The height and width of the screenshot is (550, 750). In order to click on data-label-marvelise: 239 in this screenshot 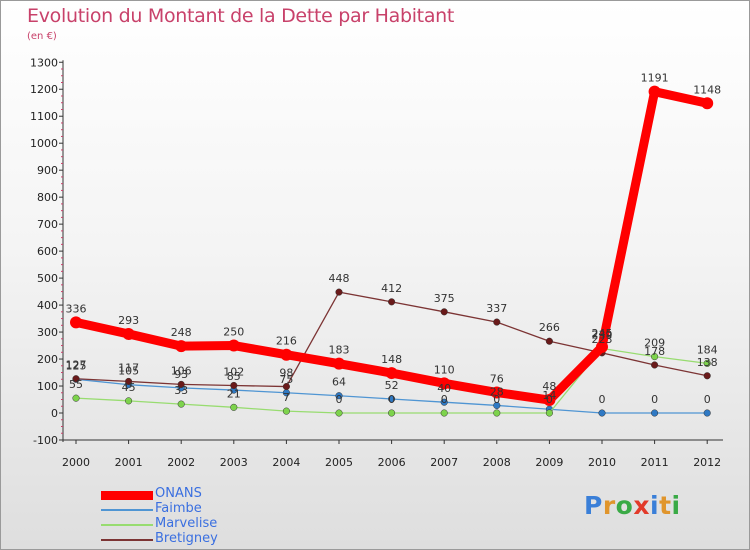, I will do `click(602, 335)`.